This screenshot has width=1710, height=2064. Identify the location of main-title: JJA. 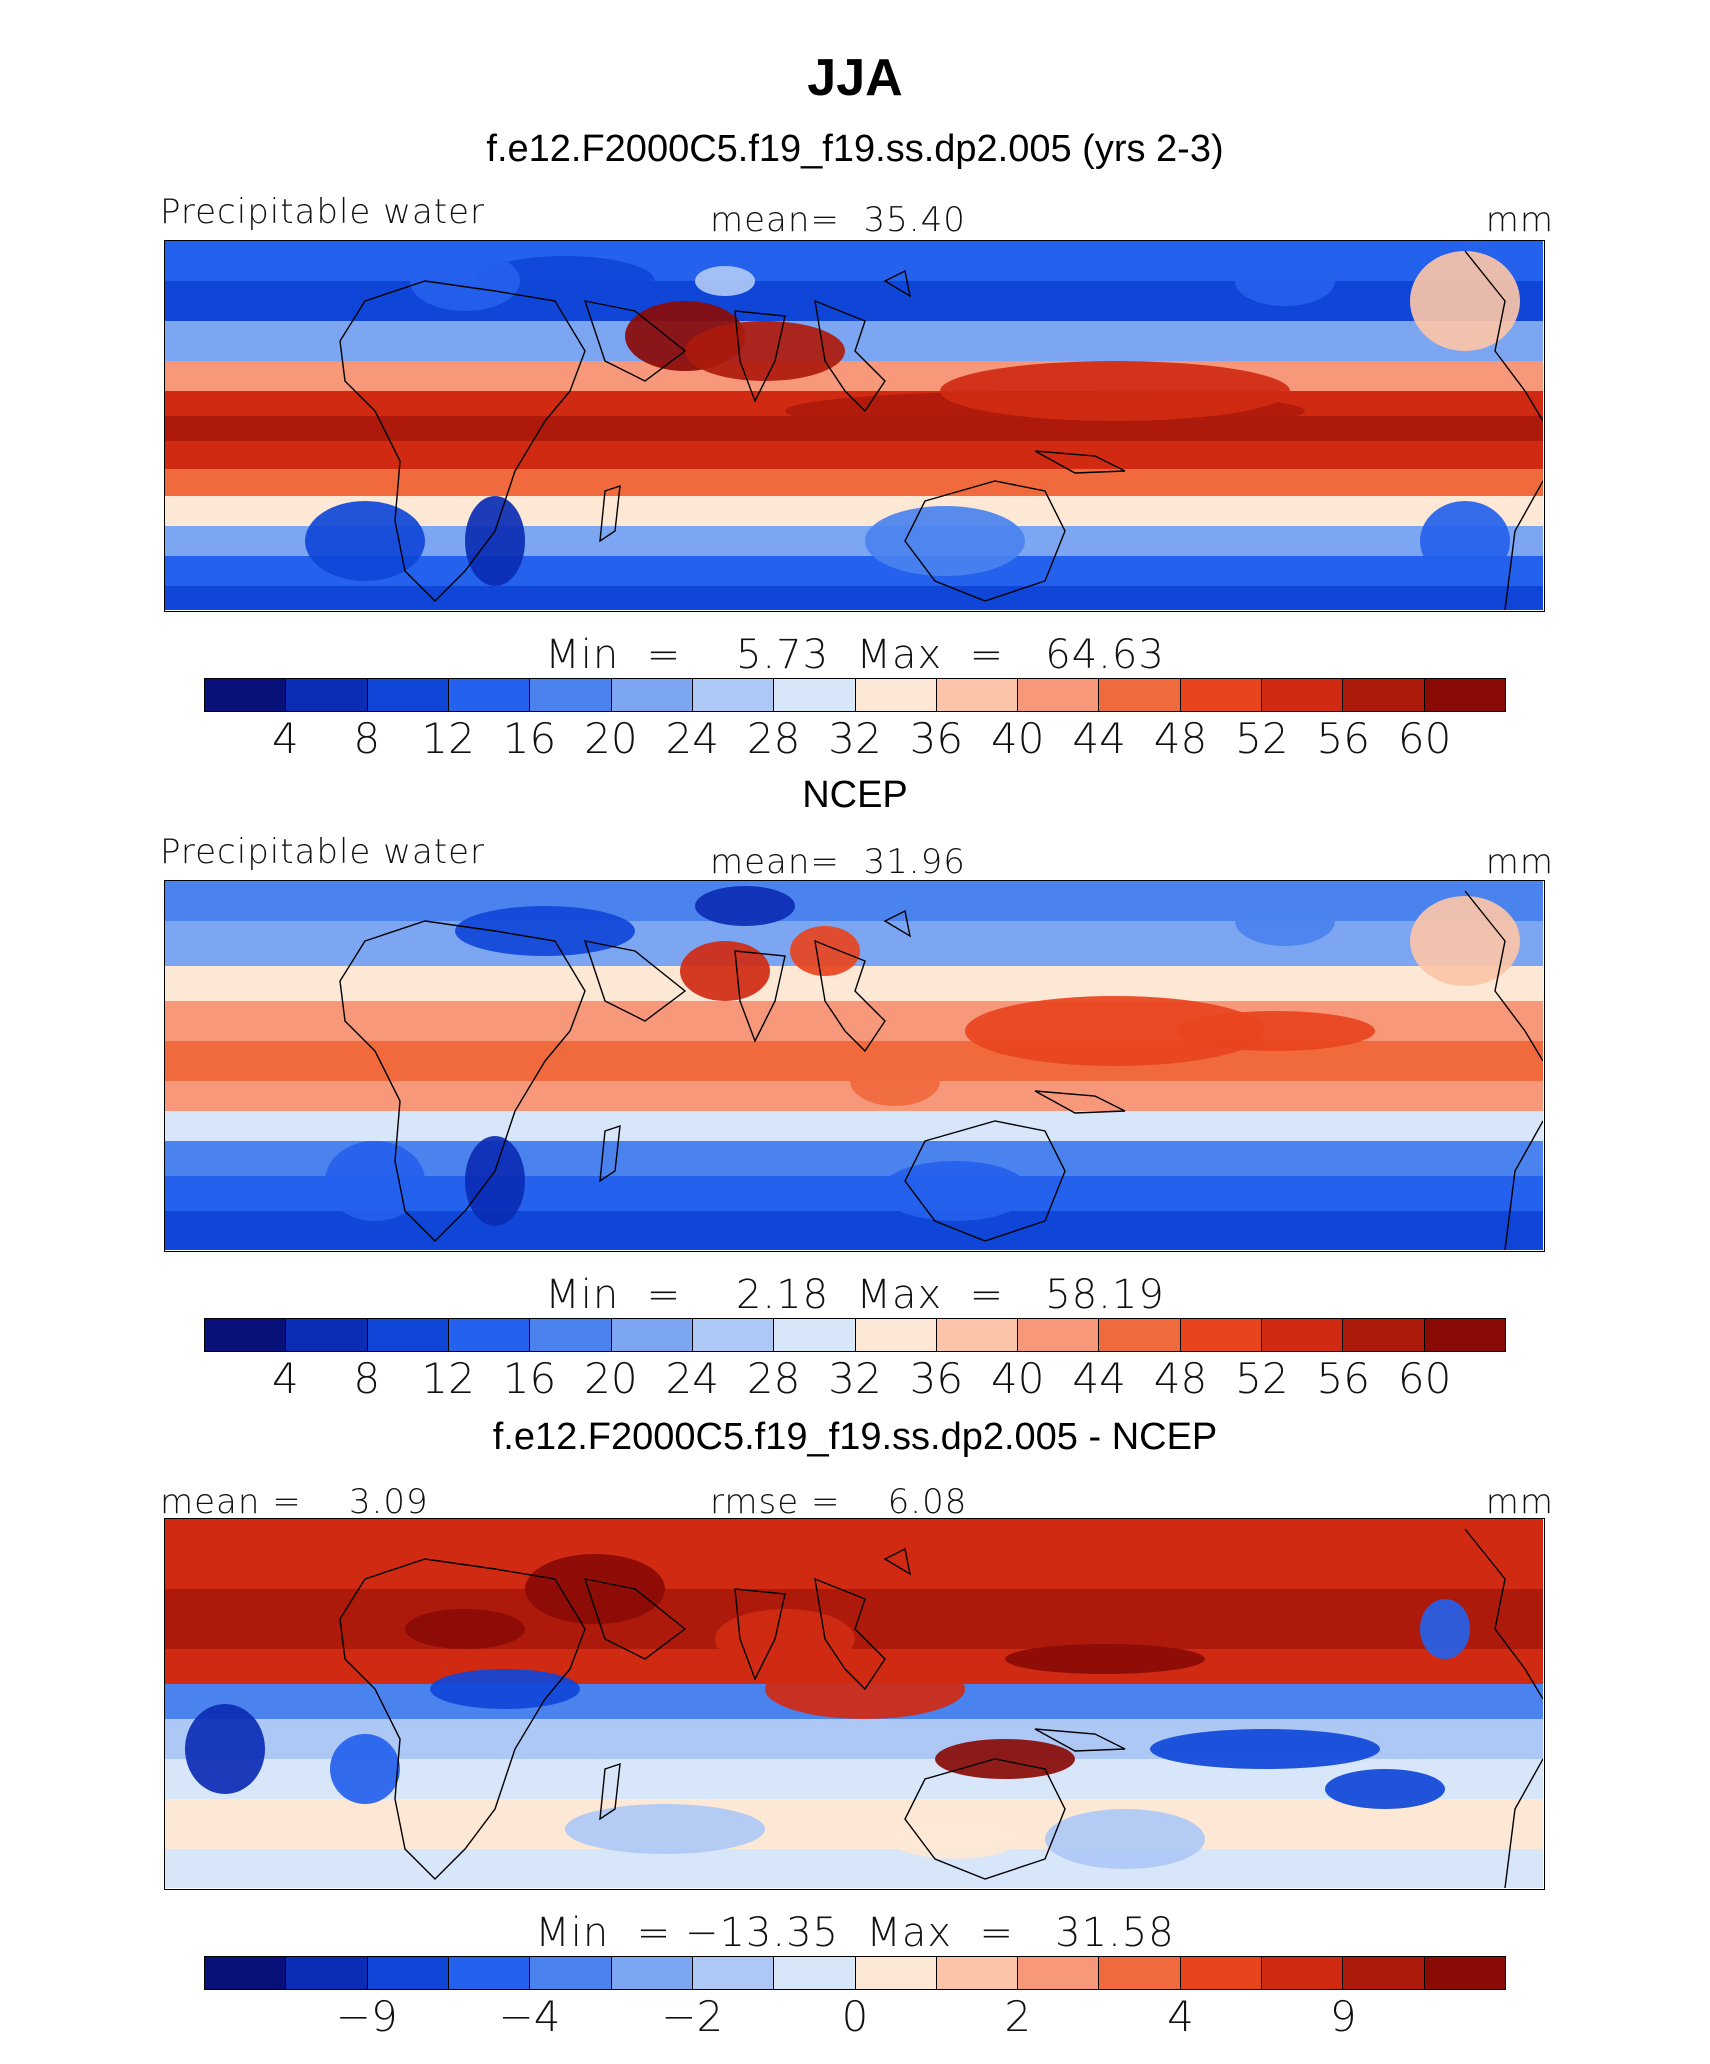
(855, 78).